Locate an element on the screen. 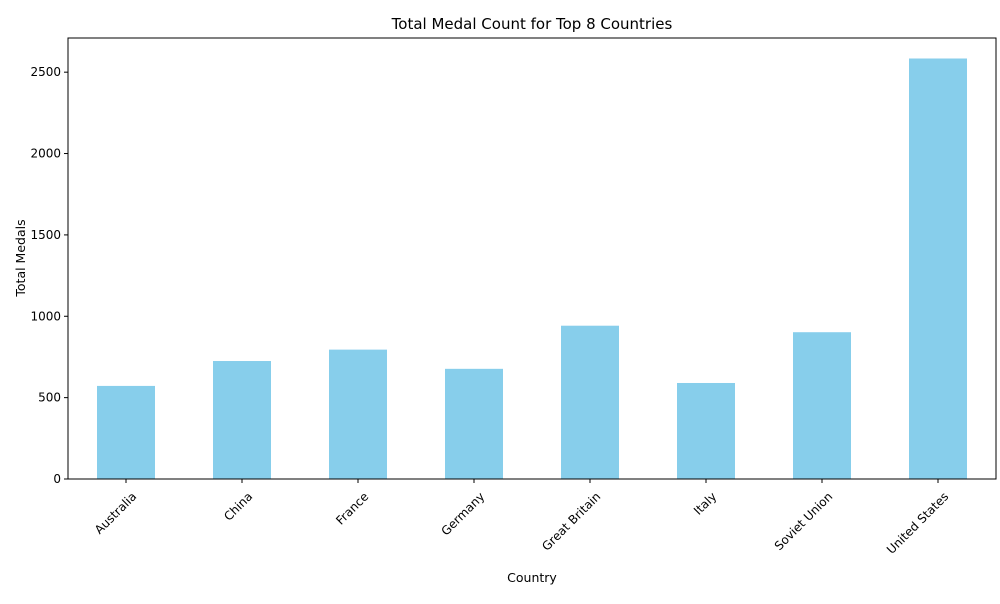 Image resolution: width=1000 pixels, height=604 pixels. y-tick-label: 2500 is located at coordinates (45, 72).